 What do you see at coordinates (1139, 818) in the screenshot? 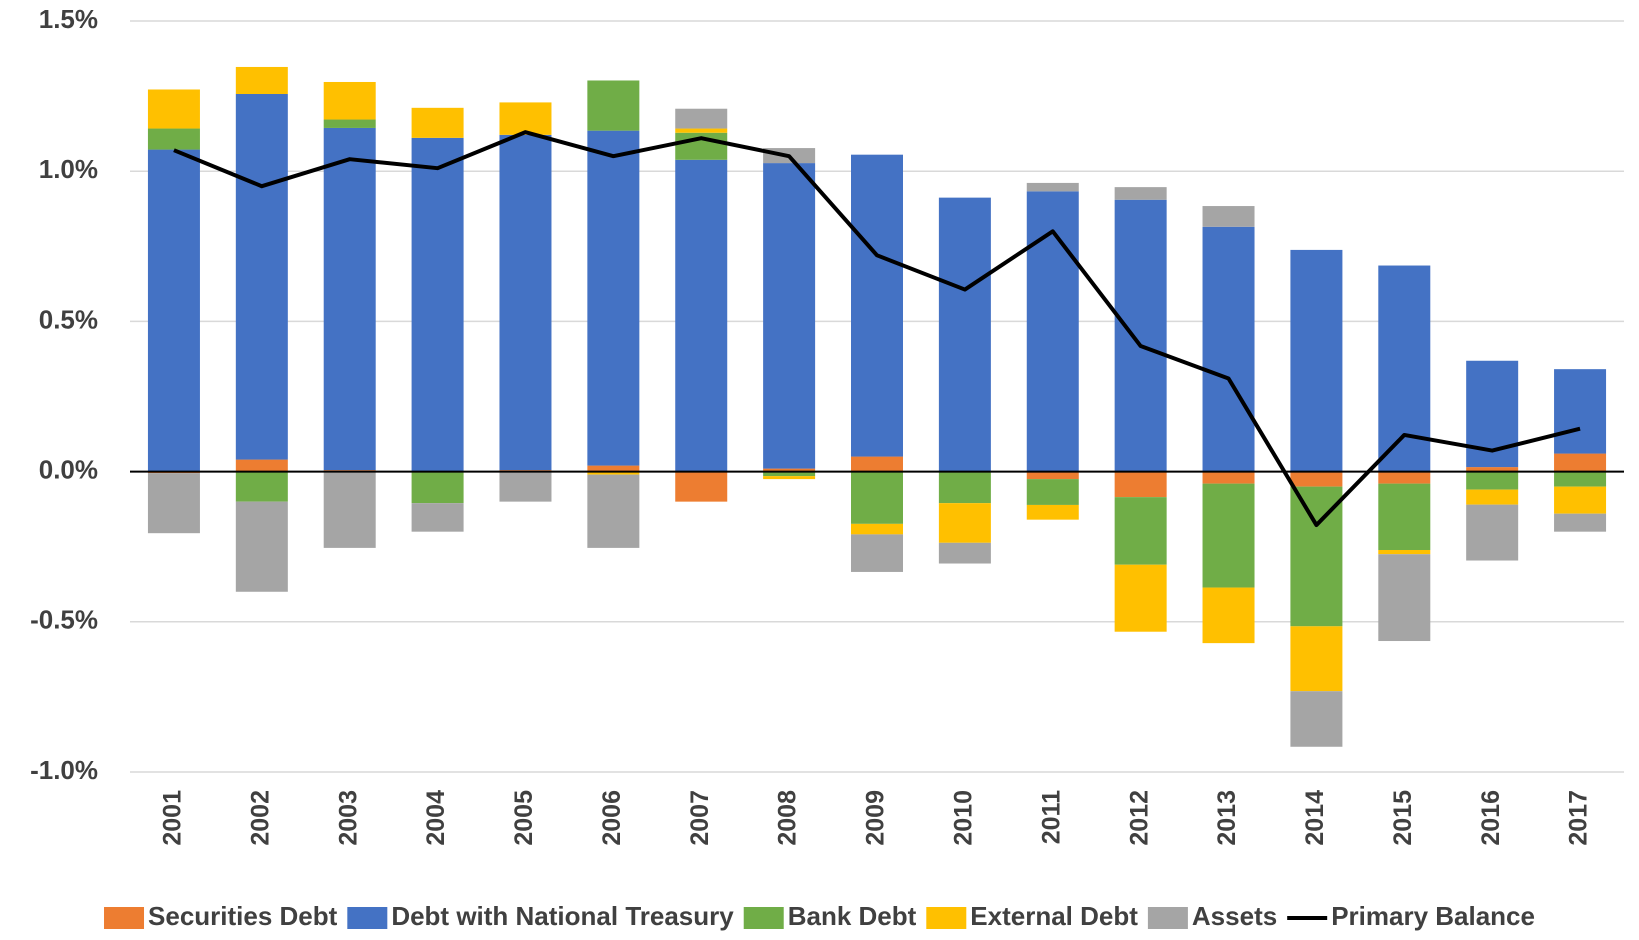
I see `x-tick-label: 2012` at bounding box center [1139, 818].